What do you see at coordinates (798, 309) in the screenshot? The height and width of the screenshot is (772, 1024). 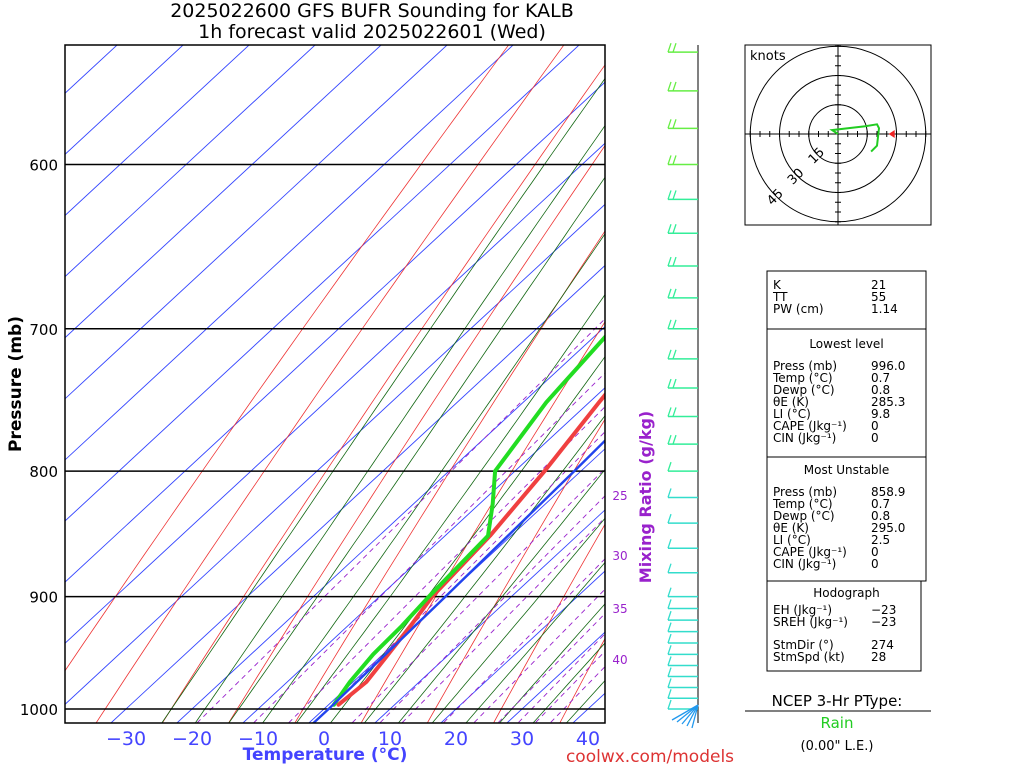 I see `stats-general-label: PW (cm)` at bounding box center [798, 309].